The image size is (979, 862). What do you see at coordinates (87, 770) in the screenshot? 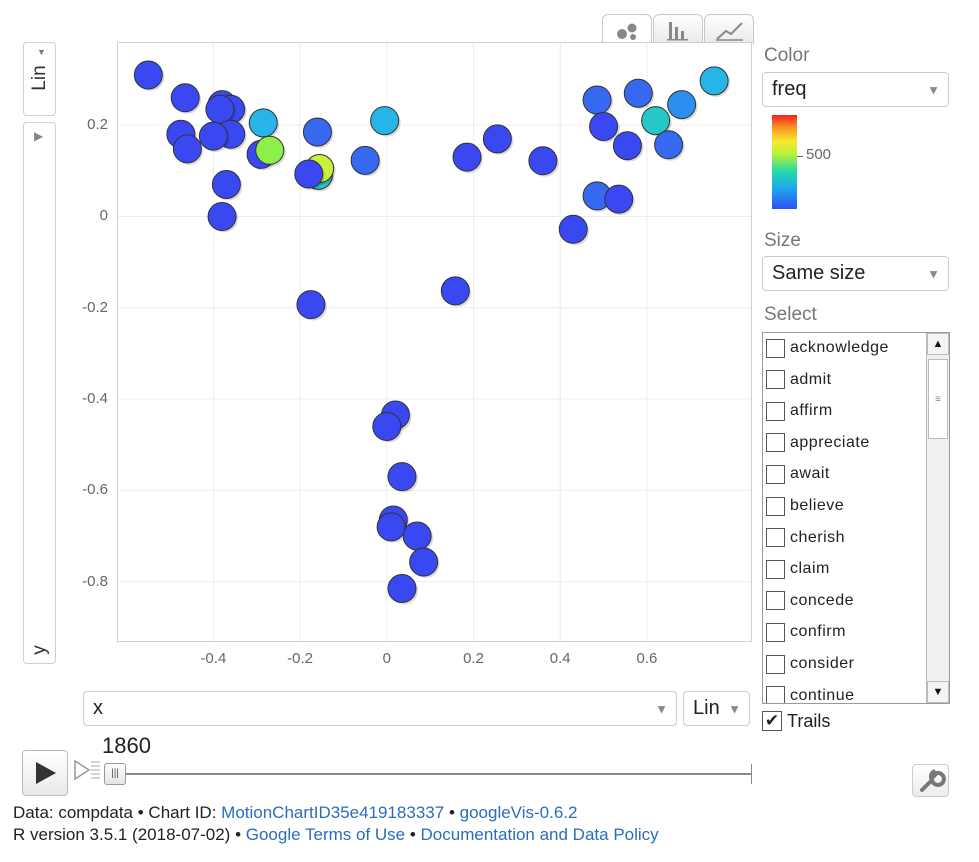
I see `speed-control` at bounding box center [87, 770].